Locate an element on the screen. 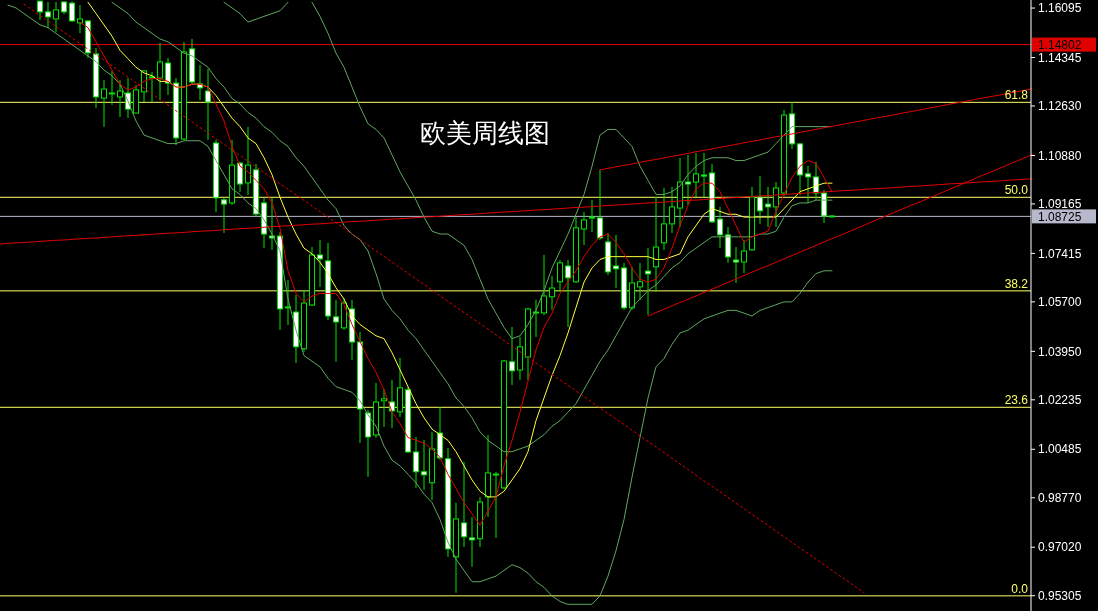 This screenshot has width=1098, height=611. y-tick-label: 1.09165 is located at coordinates (1060, 204).